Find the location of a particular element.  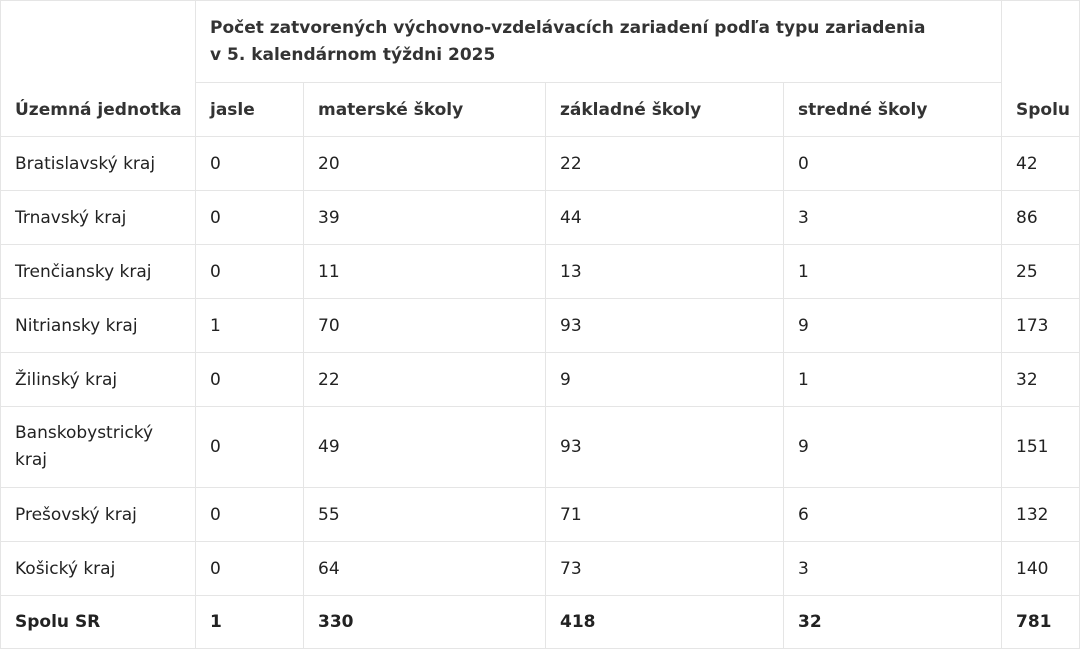

table-row: Bratislavský kraj 0 20 22 0 42 is located at coordinates (540, 163).